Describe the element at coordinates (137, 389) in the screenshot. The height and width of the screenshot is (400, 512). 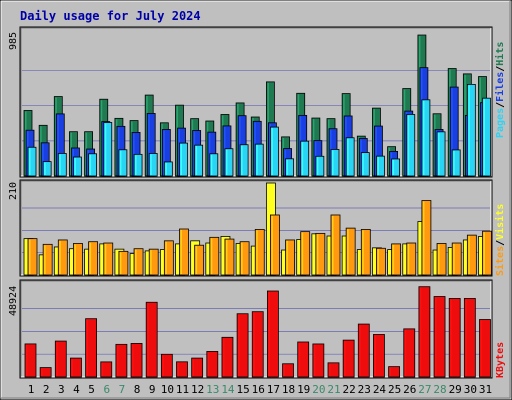
I see `x-label-day-8: 8` at that location.